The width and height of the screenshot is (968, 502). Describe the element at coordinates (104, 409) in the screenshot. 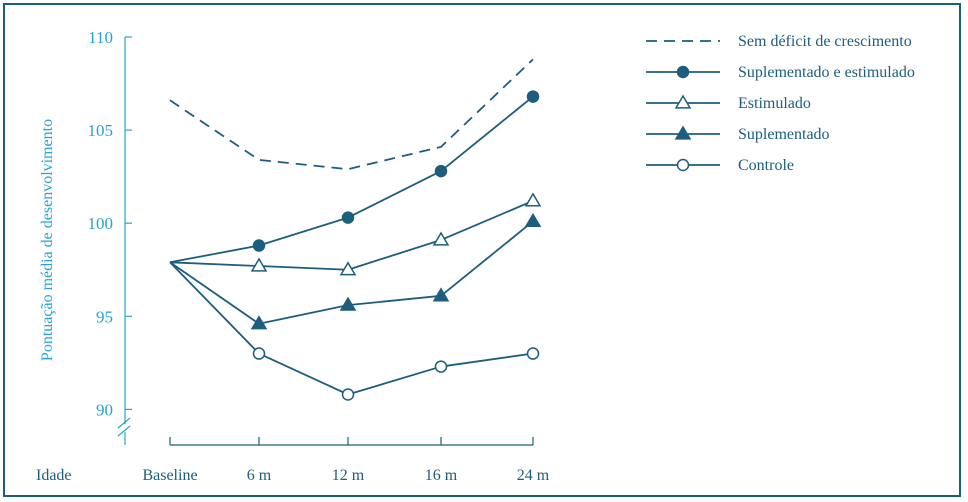

I see `y-tick-label: 90` at that location.